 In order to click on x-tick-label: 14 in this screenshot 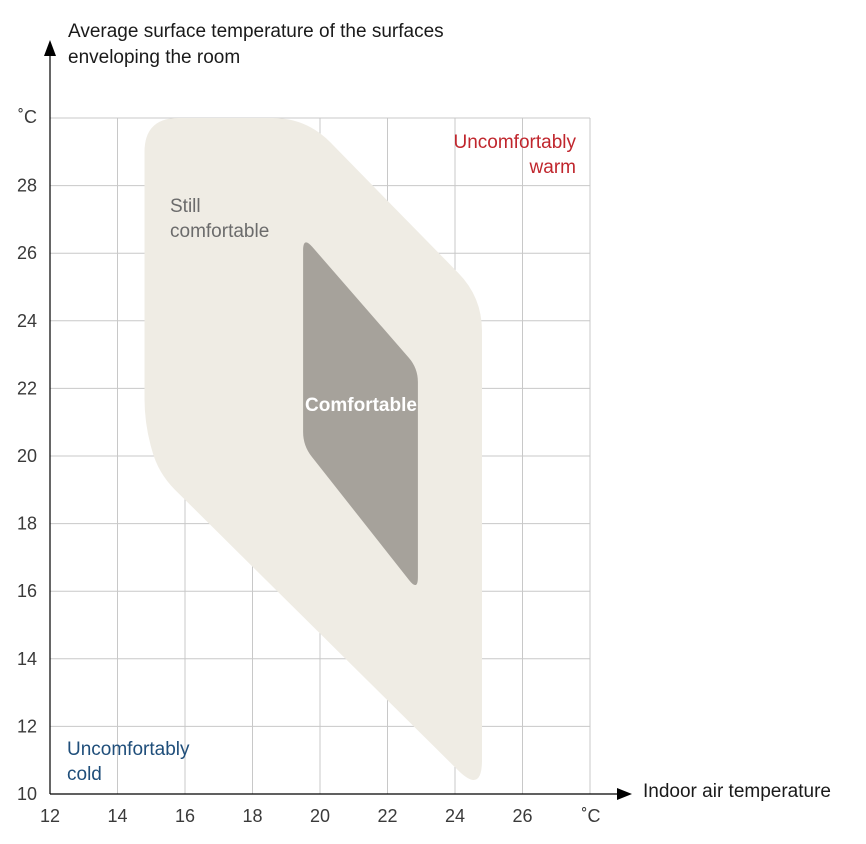, I will do `click(117, 816)`.